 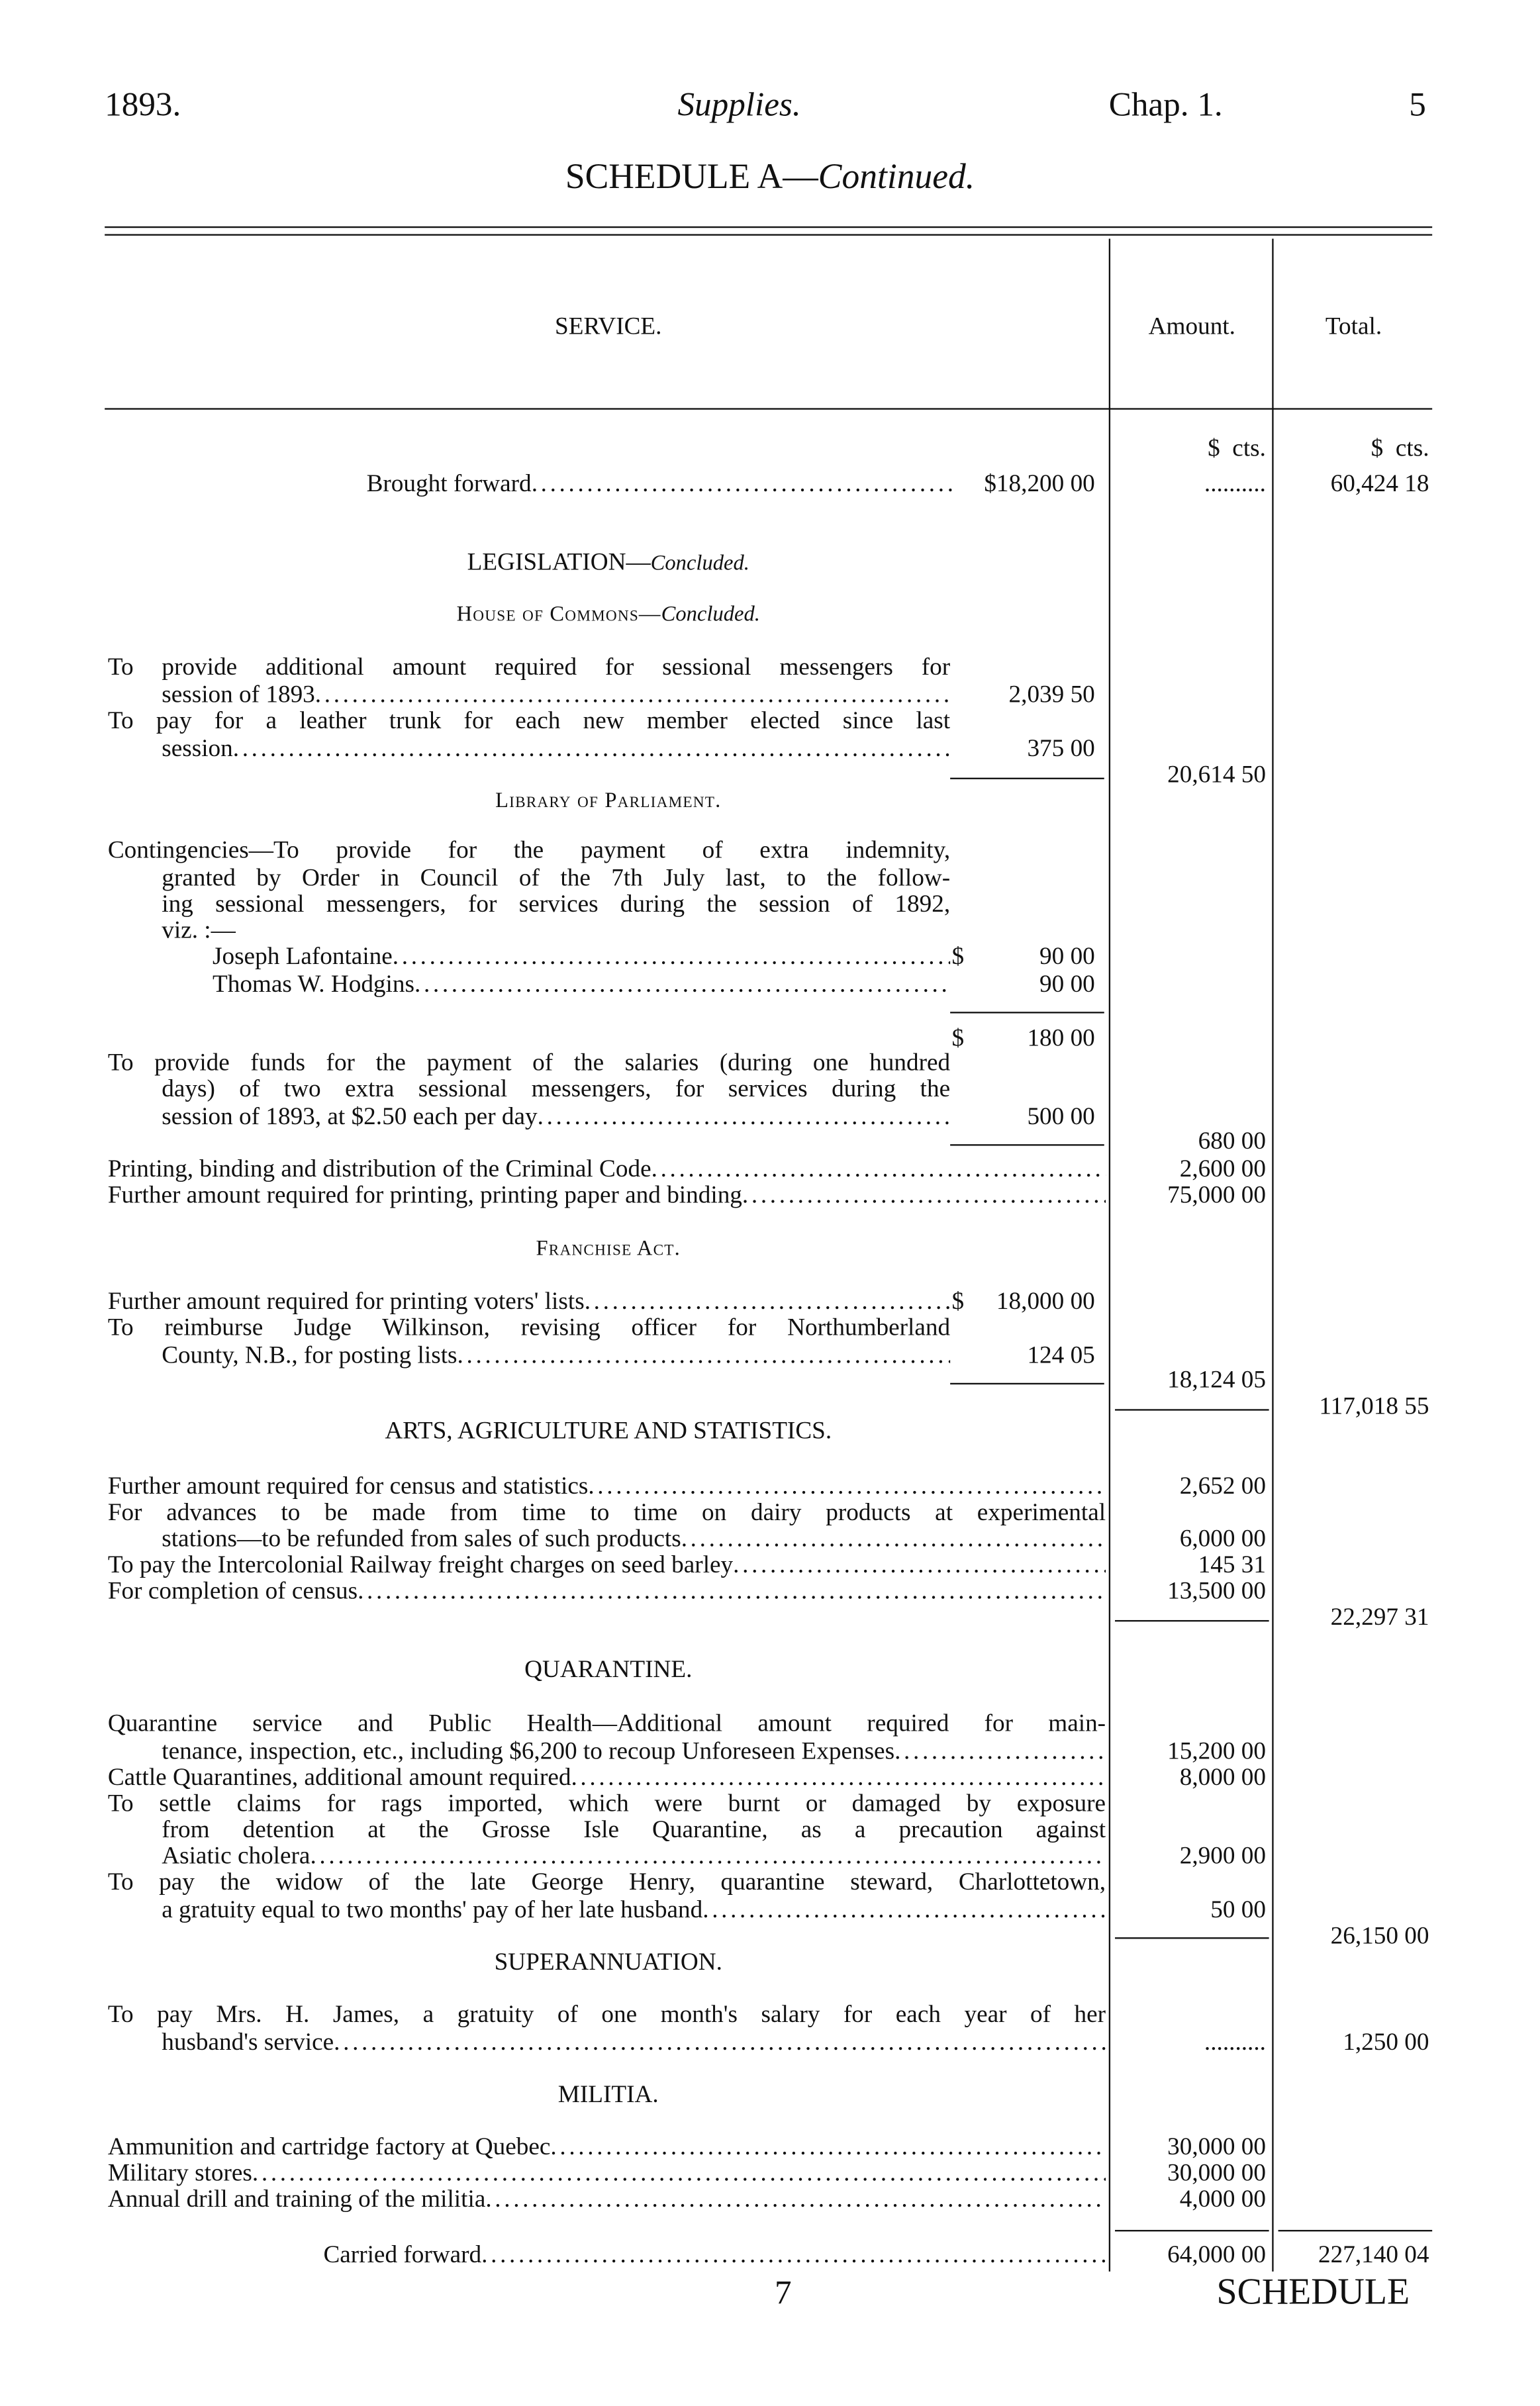 What do you see at coordinates (1223, 1856) in the screenshot?
I see `item-amount: 2,900 00` at bounding box center [1223, 1856].